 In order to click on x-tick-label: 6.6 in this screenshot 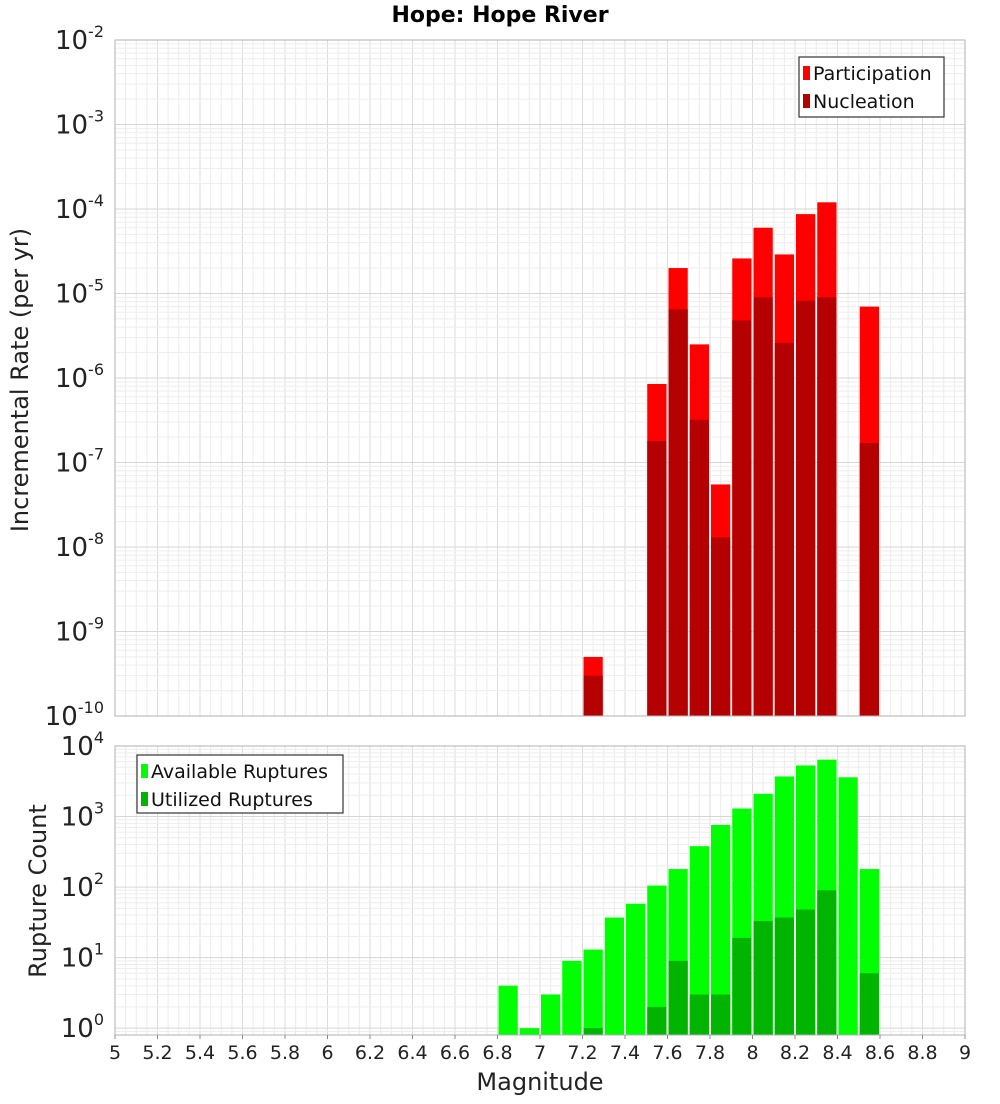, I will do `click(455, 1053)`.